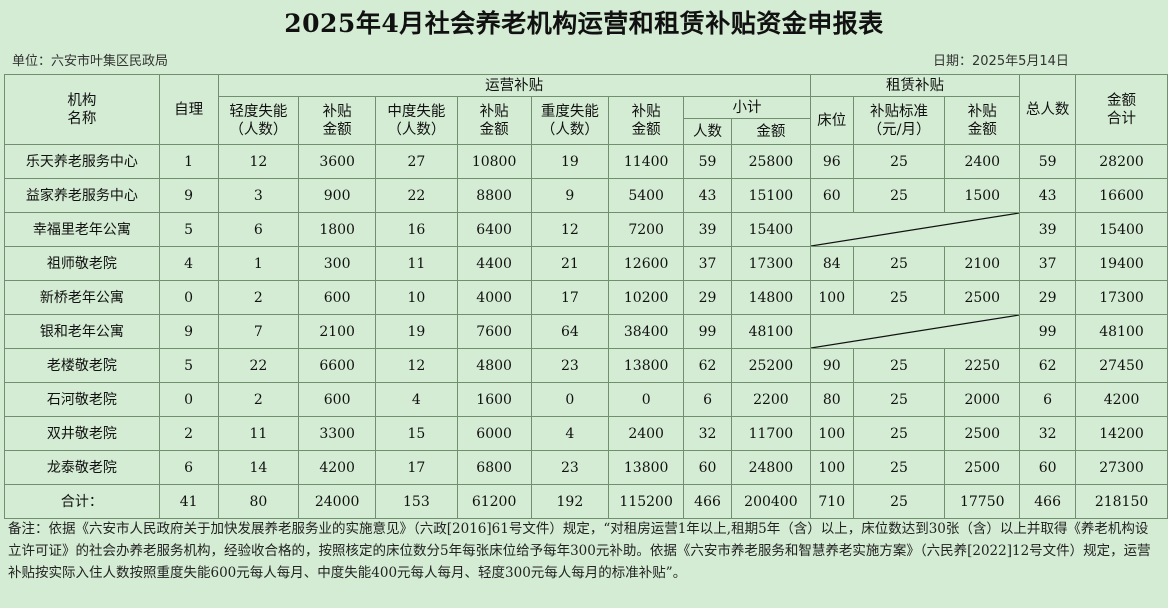 The height and width of the screenshot is (608, 1168). Describe the element at coordinates (646, 120) in the screenshot. I see `header-severe-amount: 补贴 金额` at that location.